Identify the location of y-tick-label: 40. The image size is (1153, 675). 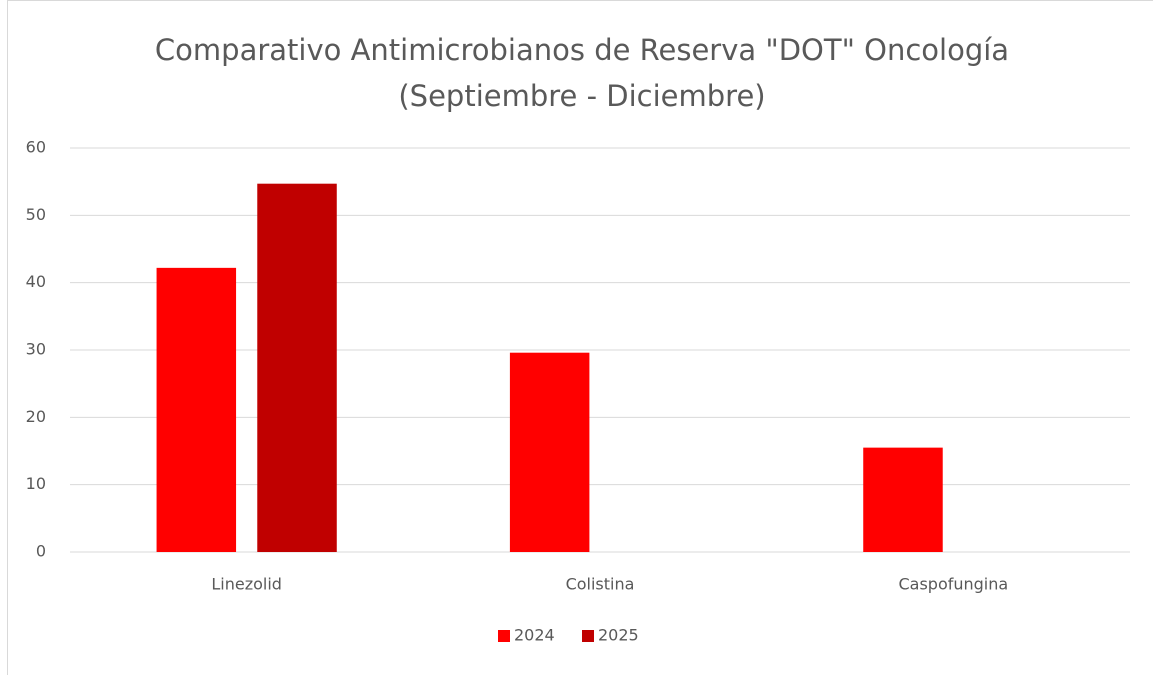
(36, 281).